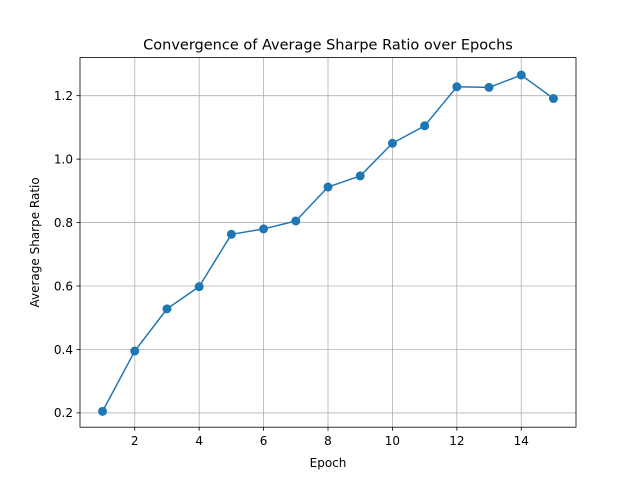  Describe the element at coordinates (456, 441) in the screenshot. I see `x-tick-label: 12` at that location.